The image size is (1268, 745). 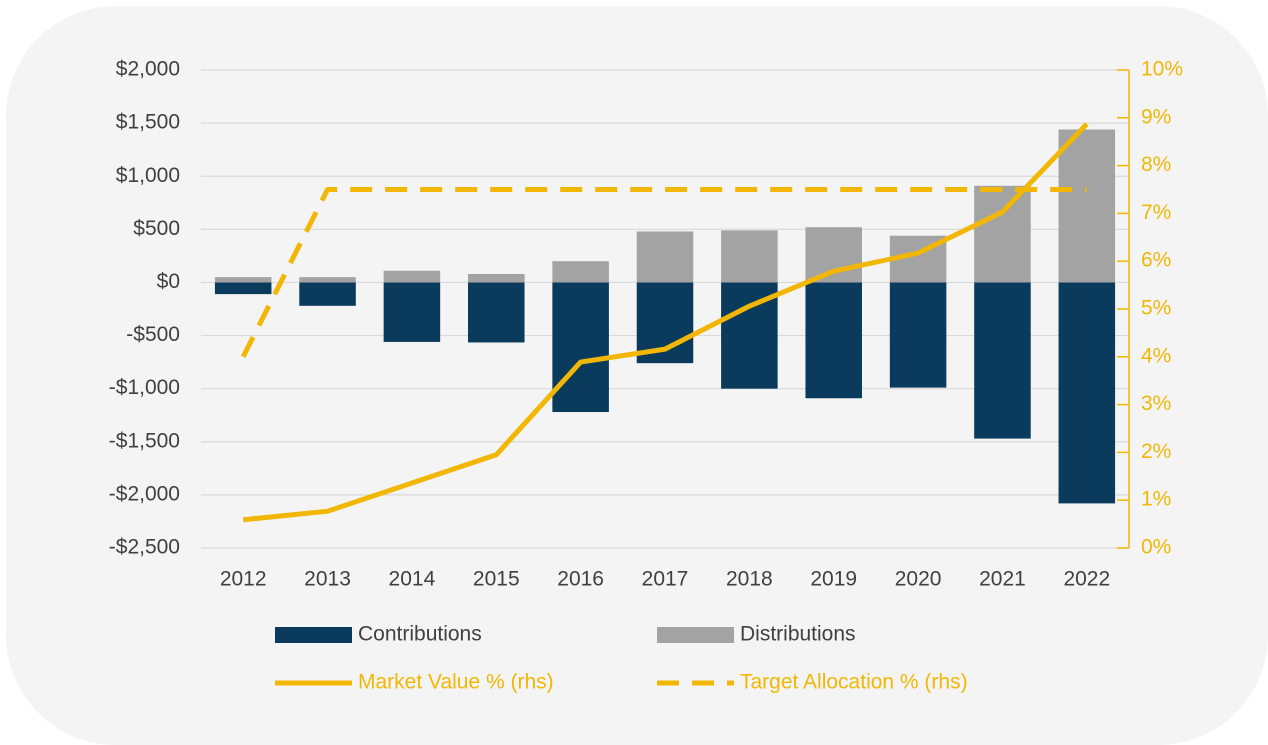 What do you see at coordinates (148, 175) in the screenshot?
I see `y-tick-label: $1,000` at bounding box center [148, 175].